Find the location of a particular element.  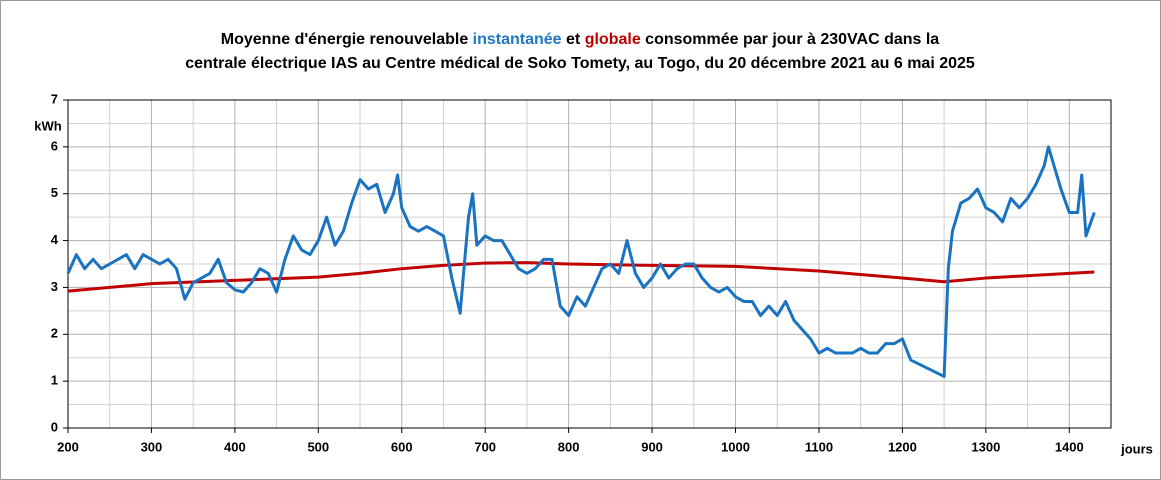

y-tick-label: 5 is located at coordinates (54, 192).